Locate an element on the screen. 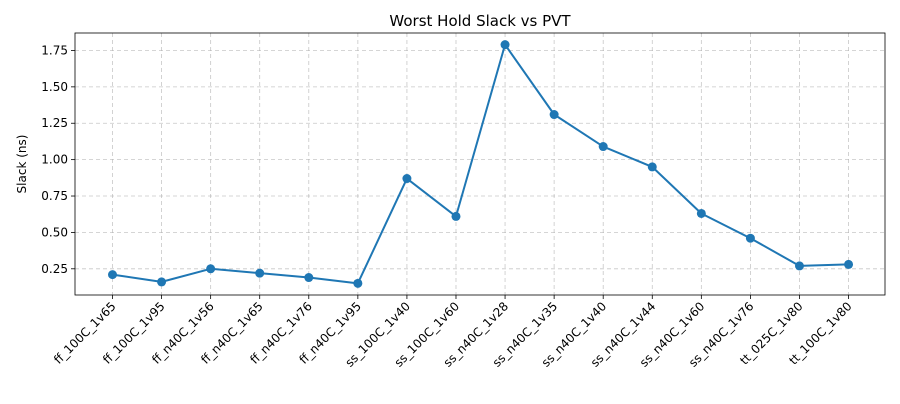  y-tick-label: 0.25 is located at coordinates (54, 269).